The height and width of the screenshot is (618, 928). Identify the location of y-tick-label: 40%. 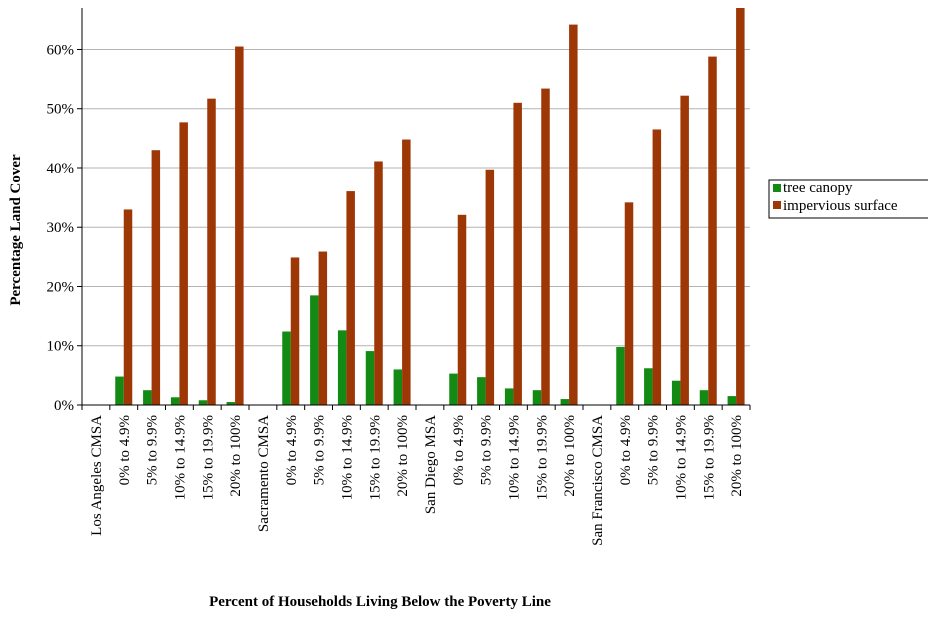
(61, 169).